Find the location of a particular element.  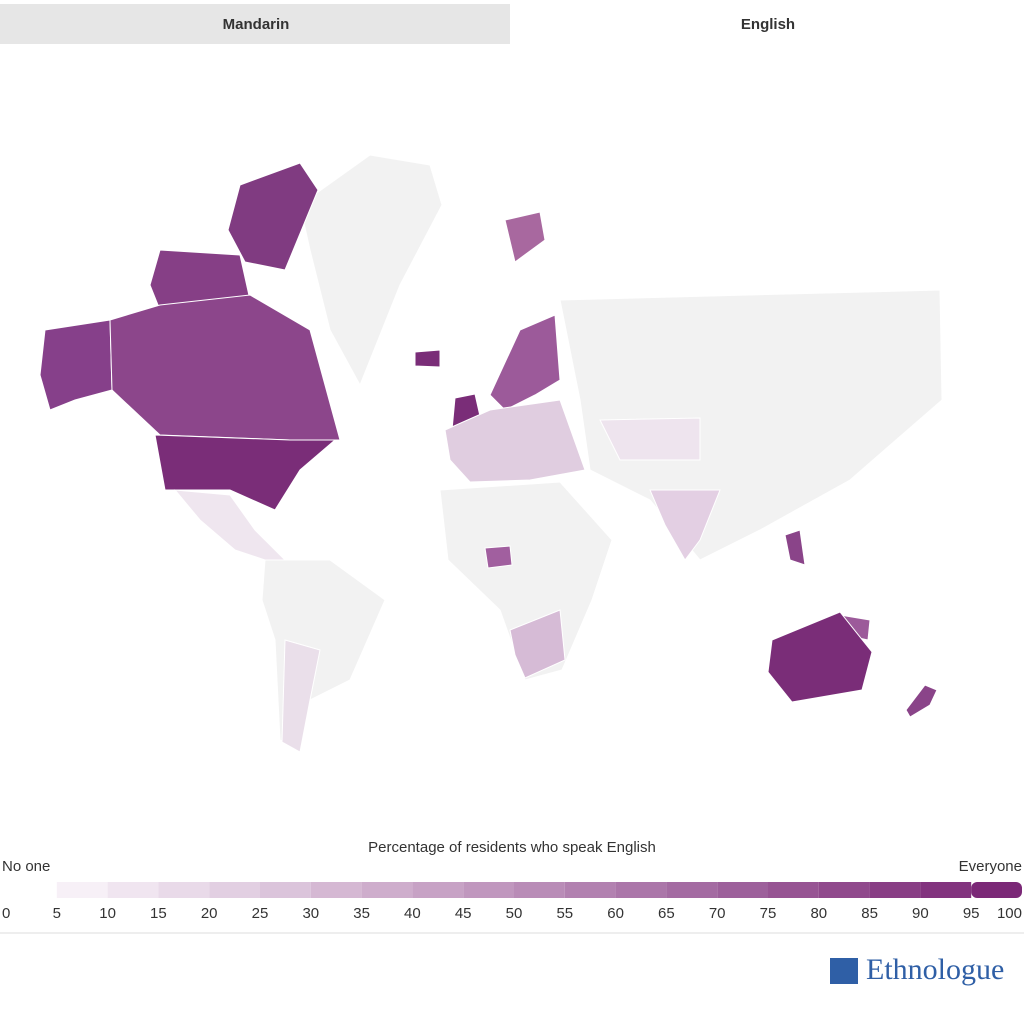

legend-tick-label: 0 is located at coordinates (6, 913).